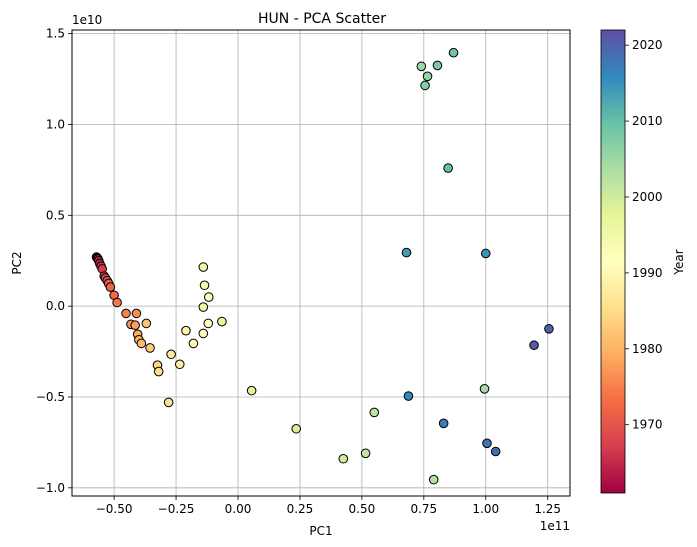  I want to click on colorbar-tick-label: 2000, so click(647, 197).